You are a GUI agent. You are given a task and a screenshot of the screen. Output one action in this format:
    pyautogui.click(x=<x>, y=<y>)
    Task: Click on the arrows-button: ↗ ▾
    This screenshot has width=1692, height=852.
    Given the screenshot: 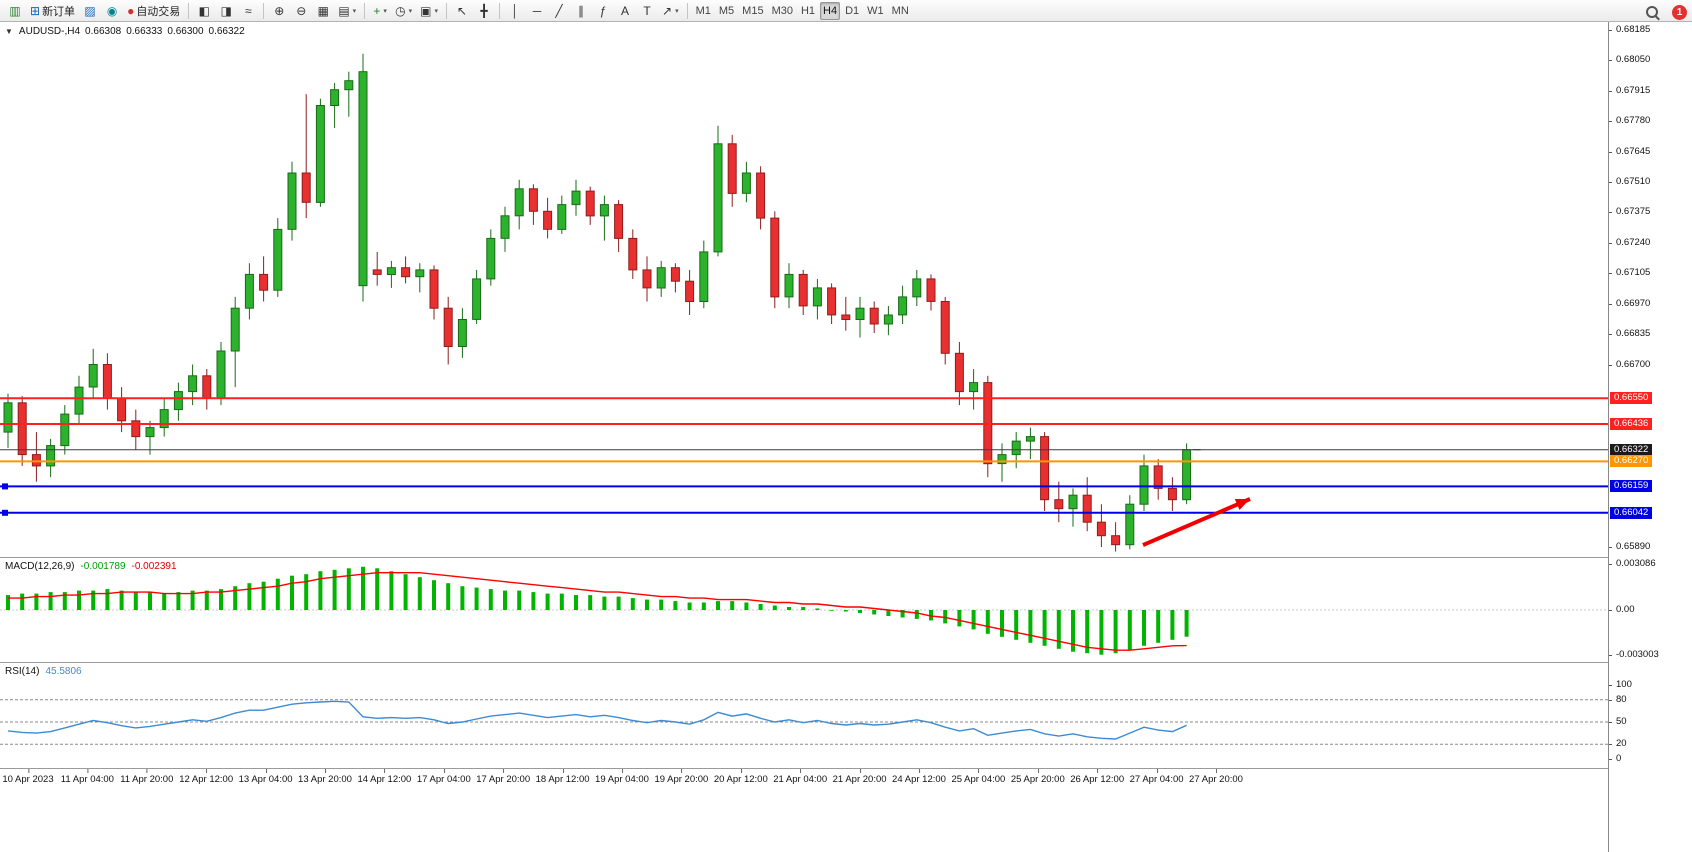 What is the action you would take?
    pyautogui.click(x=670, y=11)
    